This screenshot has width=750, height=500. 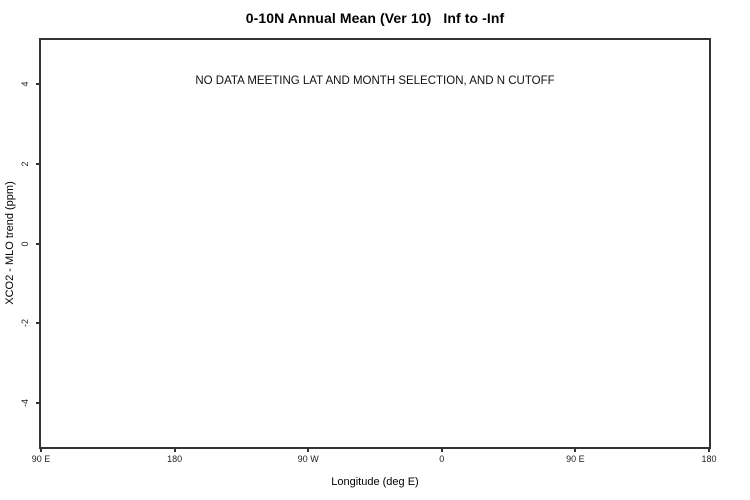 What do you see at coordinates (308, 459) in the screenshot?
I see `x-tick-label: 90 W` at bounding box center [308, 459].